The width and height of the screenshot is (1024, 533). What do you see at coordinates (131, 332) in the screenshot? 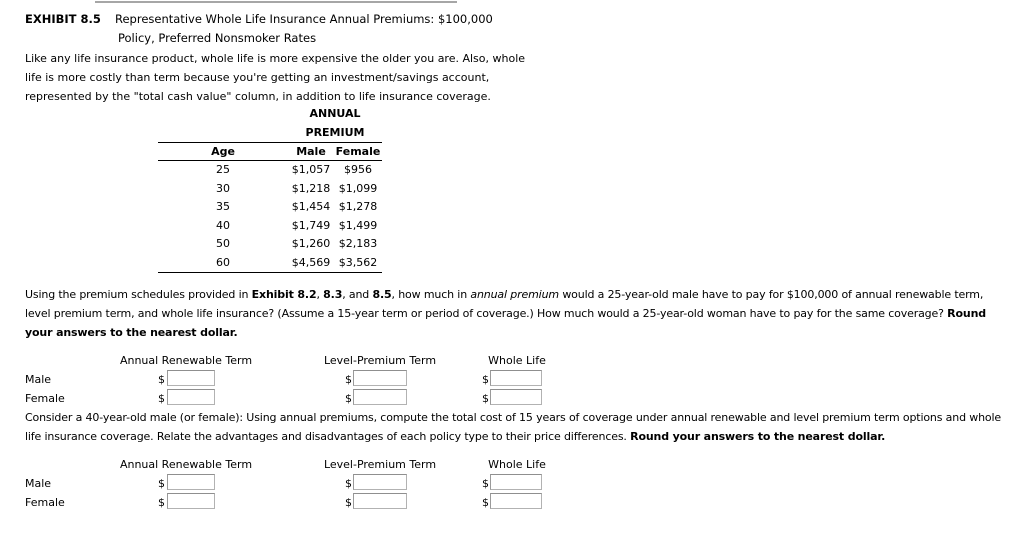
I see `text-segment: your answers to the nearest dollar.` at bounding box center [131, 332].